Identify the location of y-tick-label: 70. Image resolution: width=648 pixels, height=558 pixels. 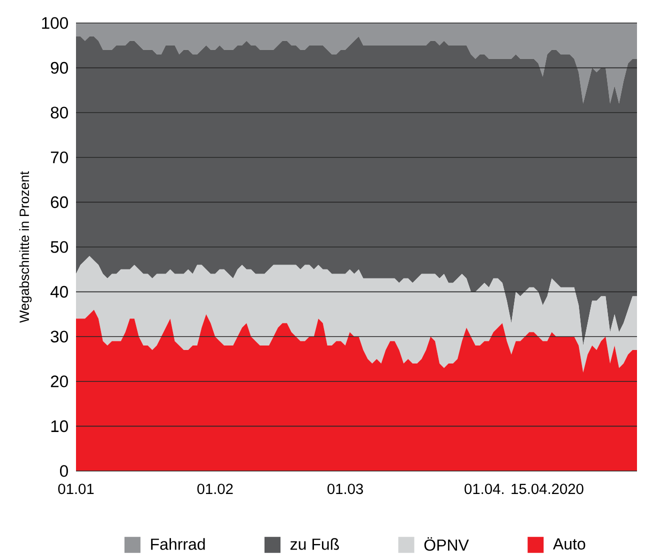
(59, 158).